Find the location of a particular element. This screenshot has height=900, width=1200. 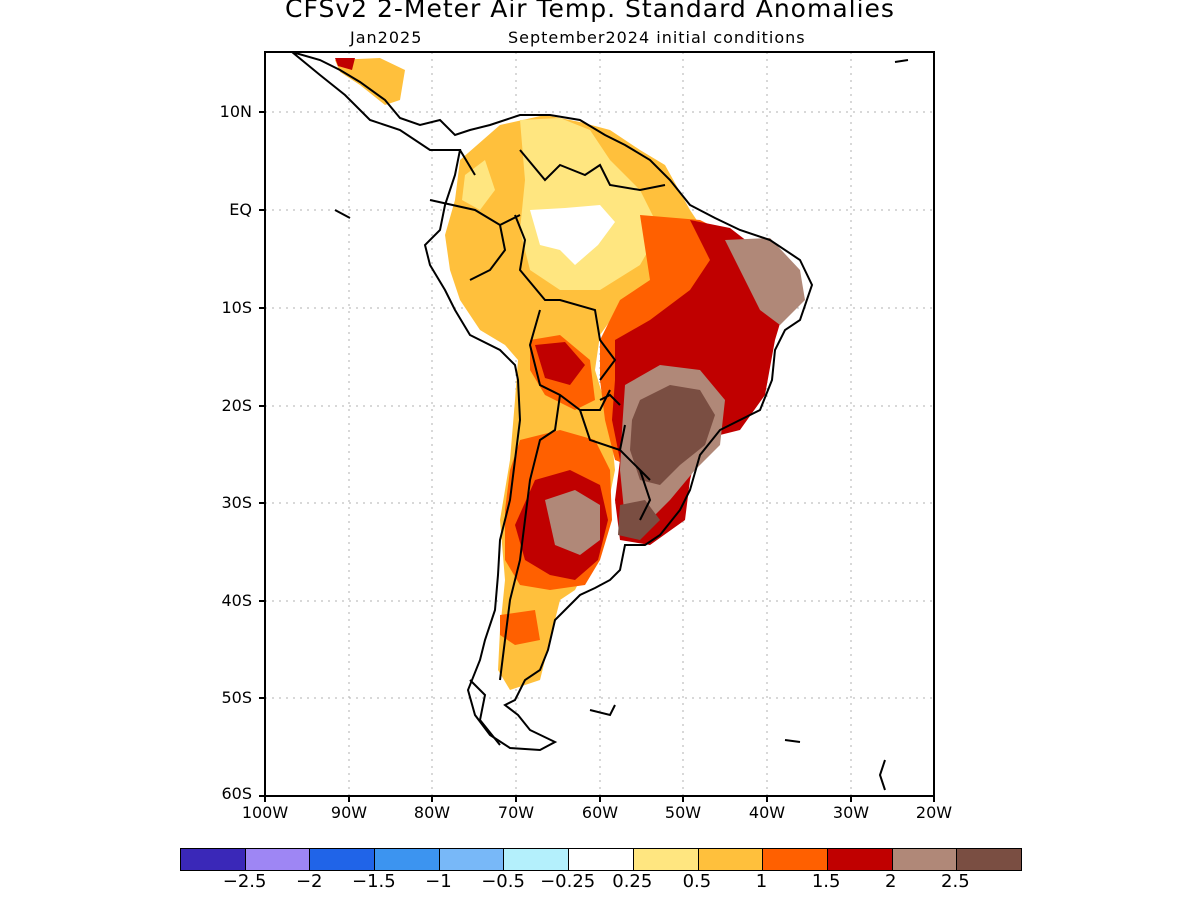

colorbar-label: 0.25 is located at coordinates (632, 881).